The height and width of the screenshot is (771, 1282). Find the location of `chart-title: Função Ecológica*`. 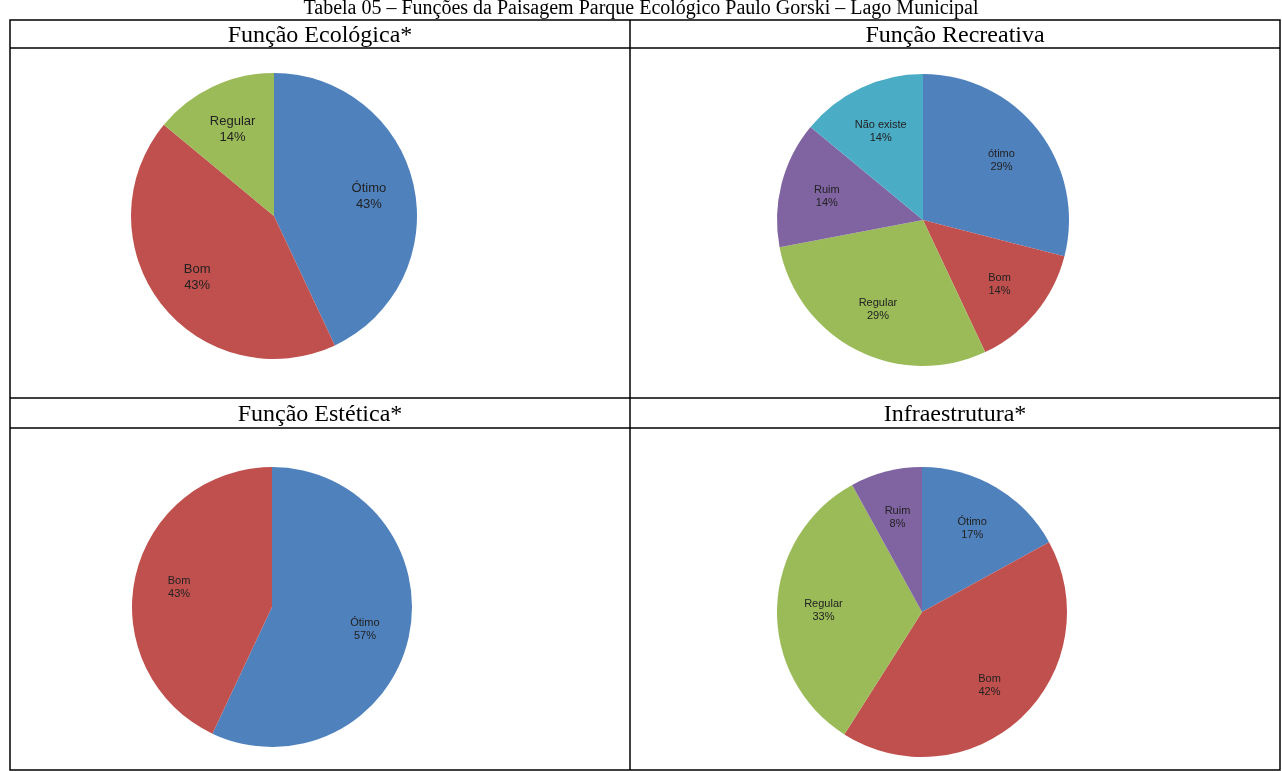

chart-title: Função Ecológica* is located at coordinates (320, 34).